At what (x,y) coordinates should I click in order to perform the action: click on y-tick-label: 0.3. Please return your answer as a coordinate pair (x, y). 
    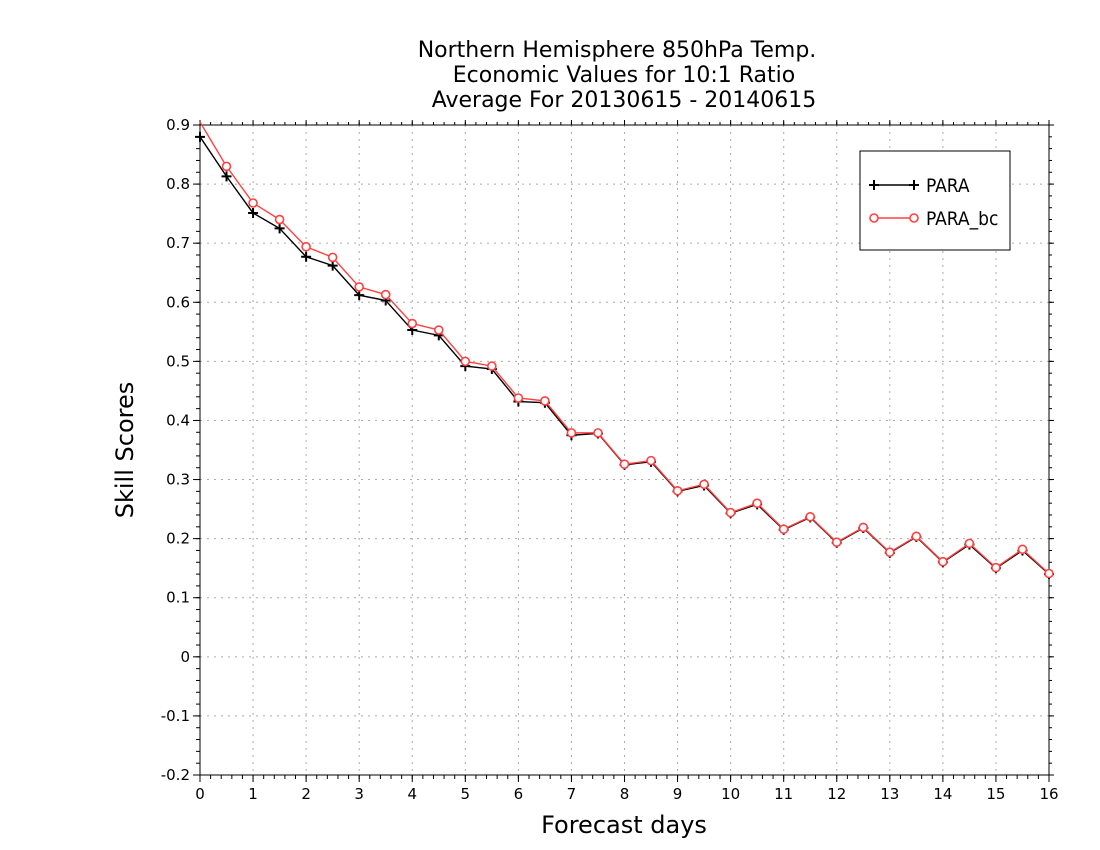
    Looking at the image, I should click on (178, 480).